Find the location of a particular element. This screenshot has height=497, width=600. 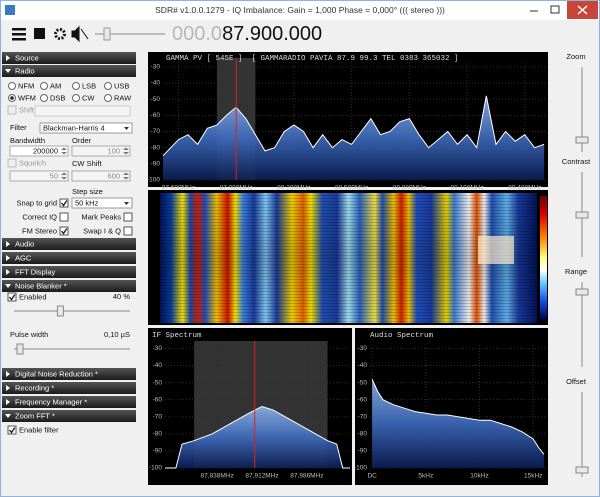

checkbox-label: FM Stereo is located at coordinates (39, 230).